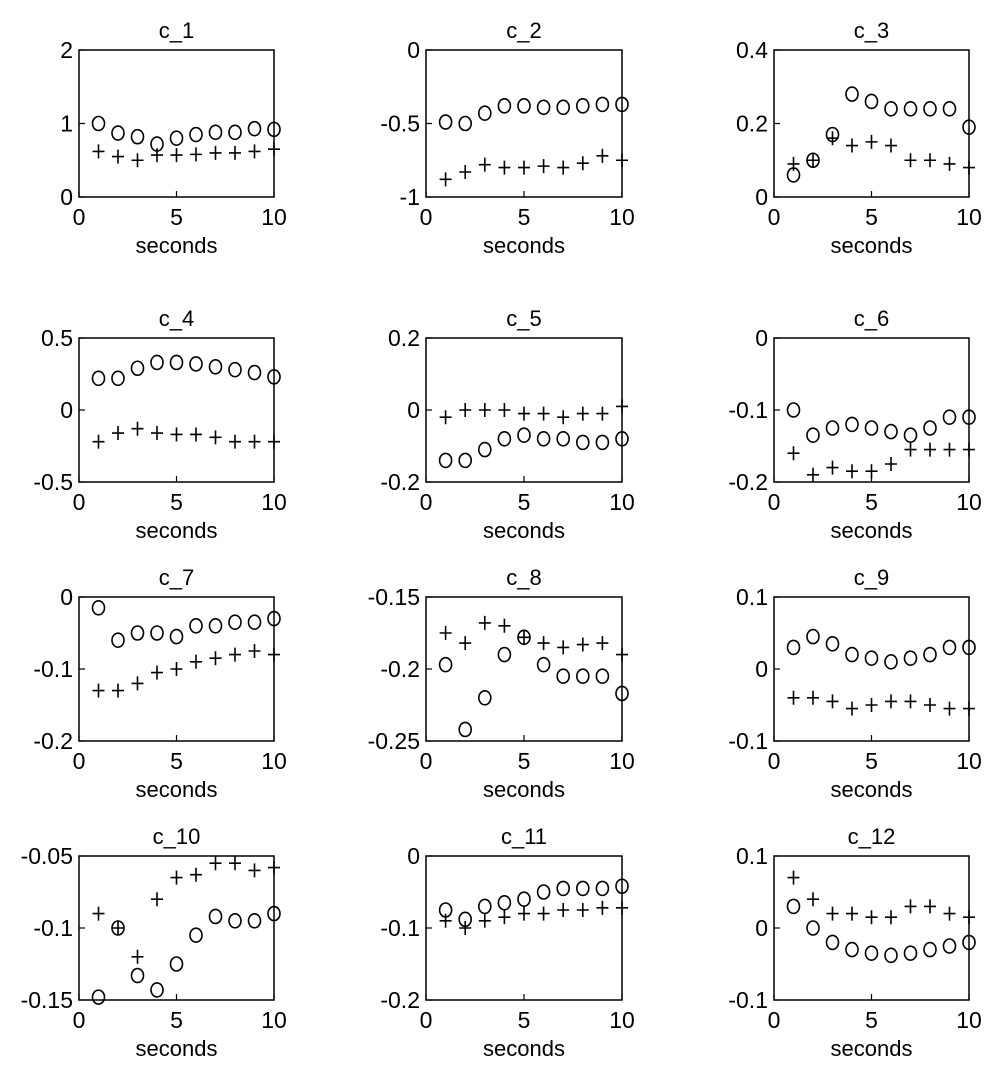 This screenshot has height=1065, width=994. I want to click on subplot-title: c_5, so click(523, 318).